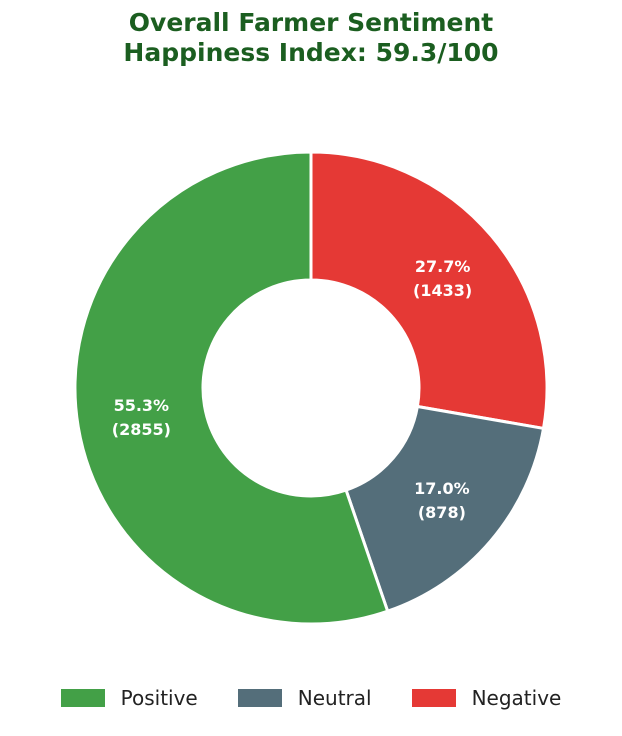  I want to click on legend-swatch-positive, so click(82, 698).